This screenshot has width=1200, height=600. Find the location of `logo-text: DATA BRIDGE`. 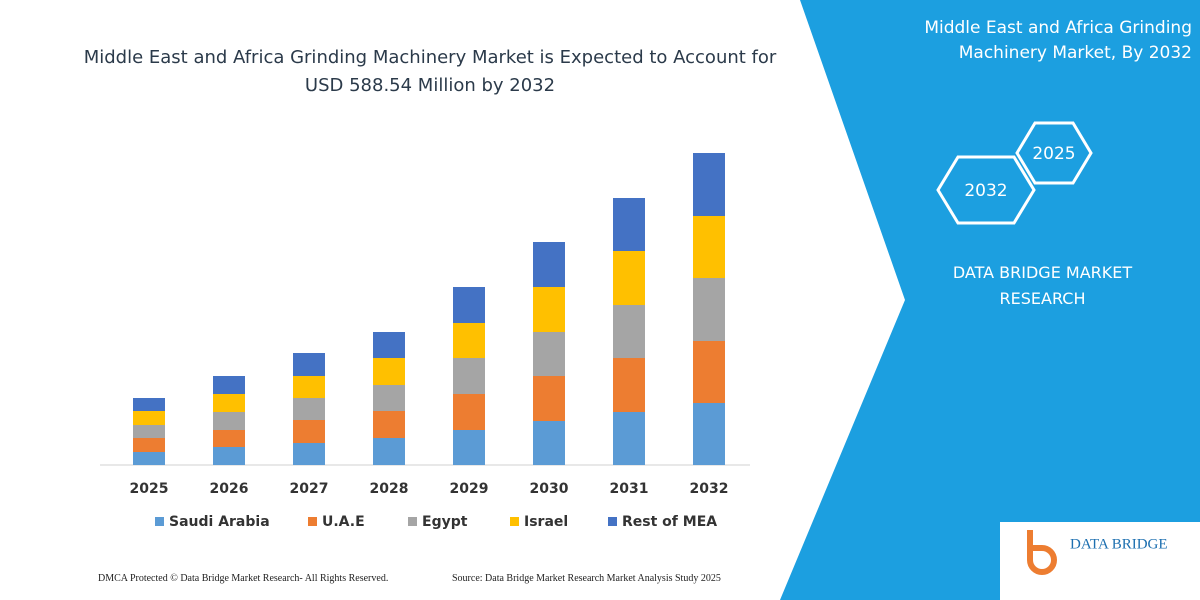

logo-text: DATA BRIDGE is located at coordinates (1119, 544).